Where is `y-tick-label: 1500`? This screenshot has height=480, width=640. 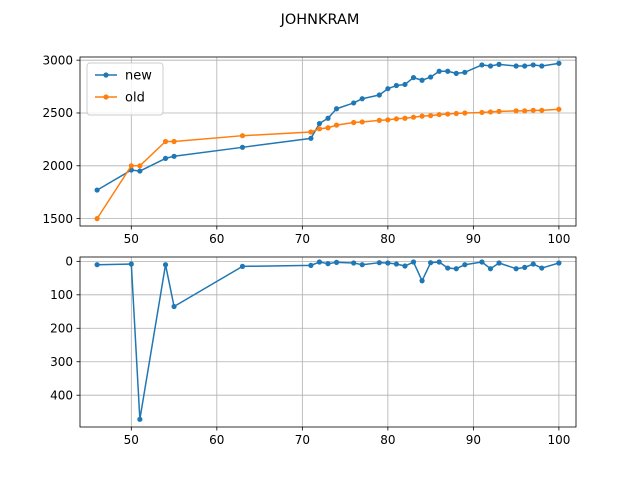 y-tick-label: 1500 is located at coordinates (57, 219).